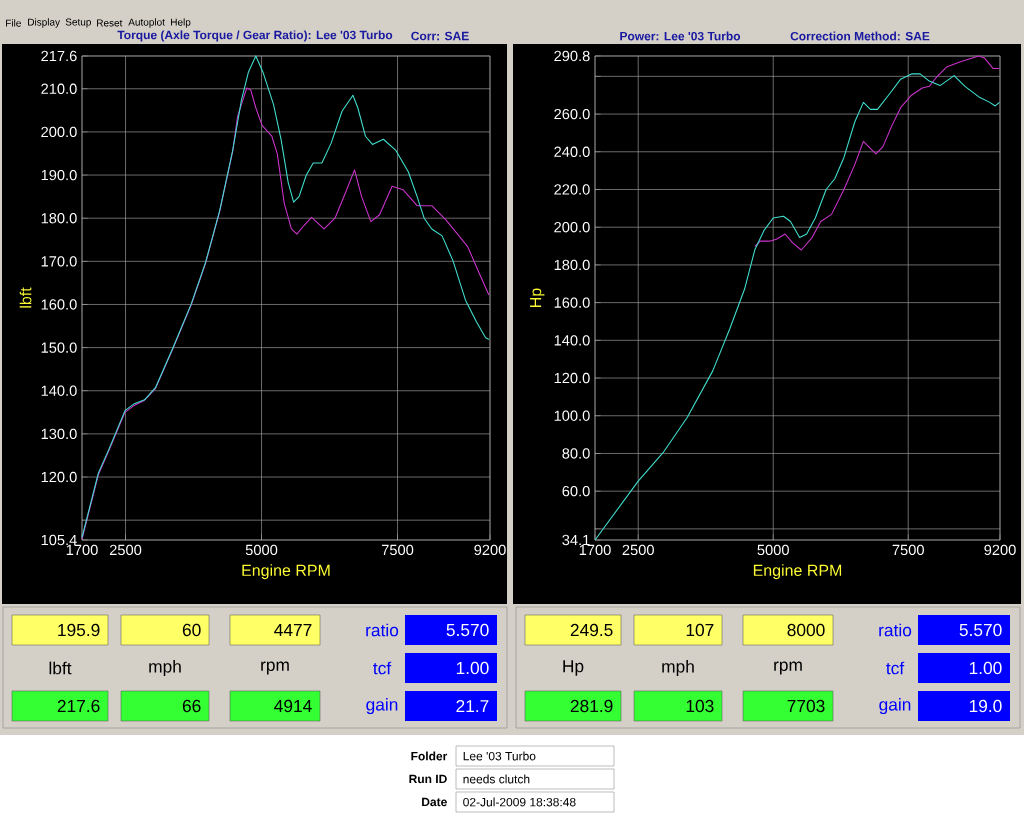 This screenshot has width=1024, height=819. What do you see at coordinates (496, 779) in the screenshot?
I see `text: needs clutch` at bounding box center [496, 779].